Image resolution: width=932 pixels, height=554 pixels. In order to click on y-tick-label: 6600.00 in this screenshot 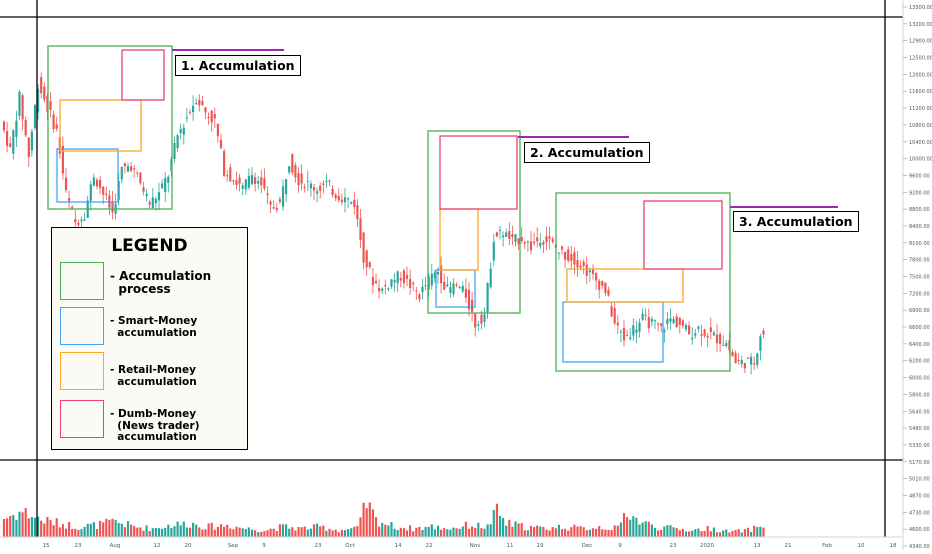, I will do `click(919, 328)`.